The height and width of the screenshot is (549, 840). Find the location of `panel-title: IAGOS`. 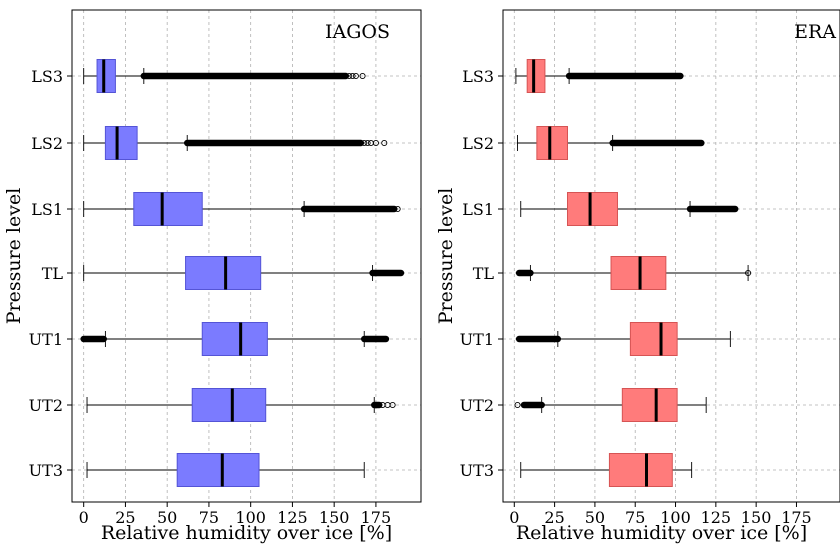

panel-title: IAGOS is located at coordinates (357, 32).